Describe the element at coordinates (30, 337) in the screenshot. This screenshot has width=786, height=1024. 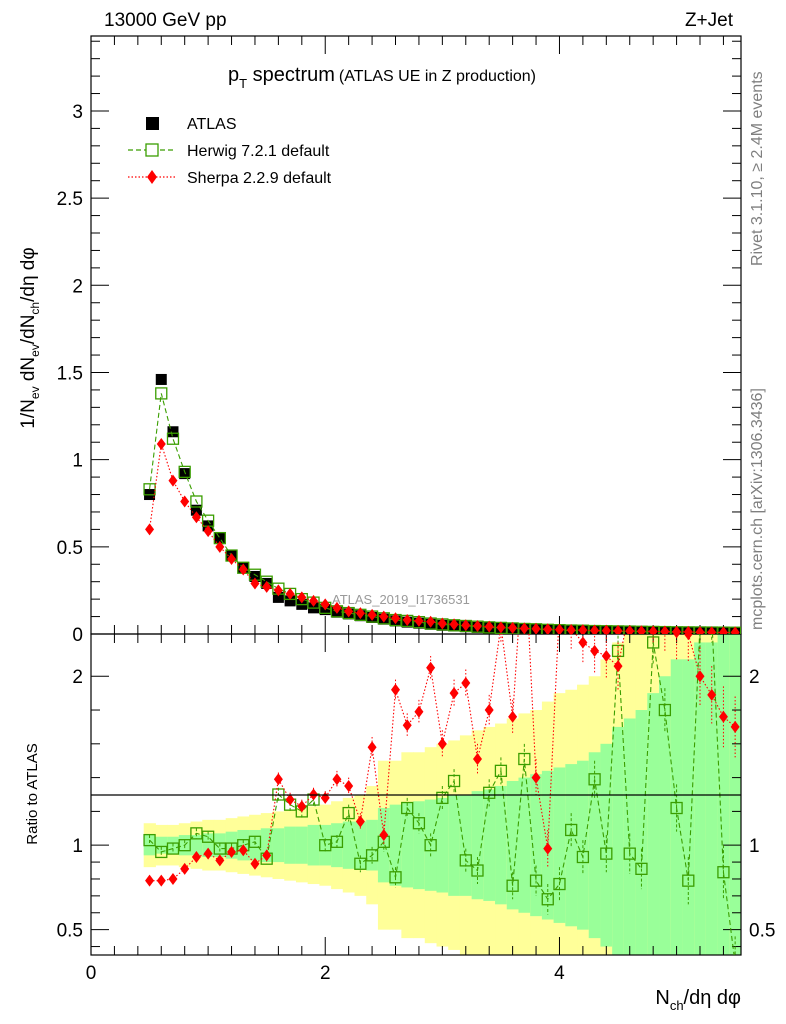
I see `main-ylabel: 1/Nev dNev/dNch/dη dφ` at that location.